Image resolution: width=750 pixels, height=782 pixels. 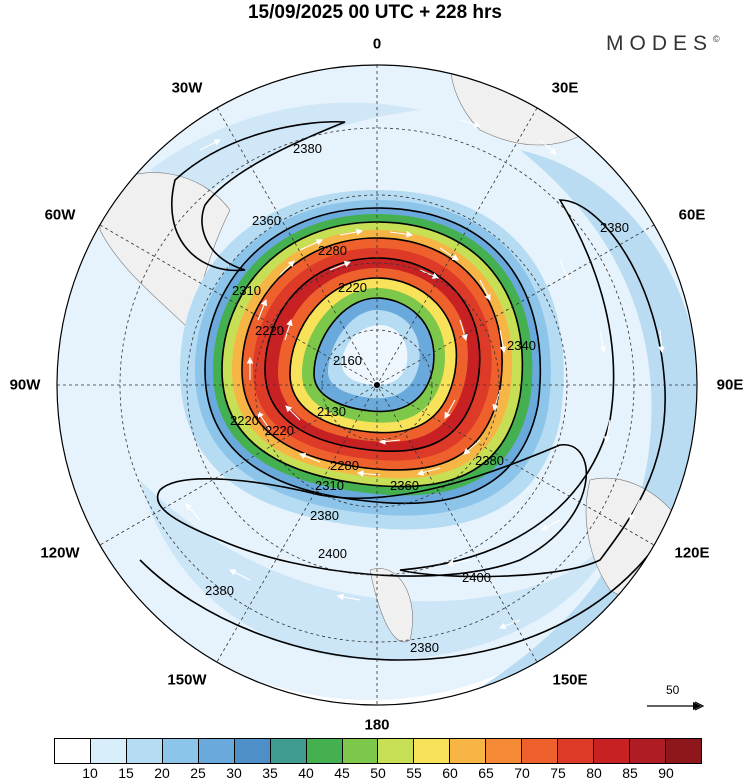 What do you see at coordinates (344, 465) in the screenshot?
I see `contour-label-2280-b: 2280` at bounding box center [344, 465].